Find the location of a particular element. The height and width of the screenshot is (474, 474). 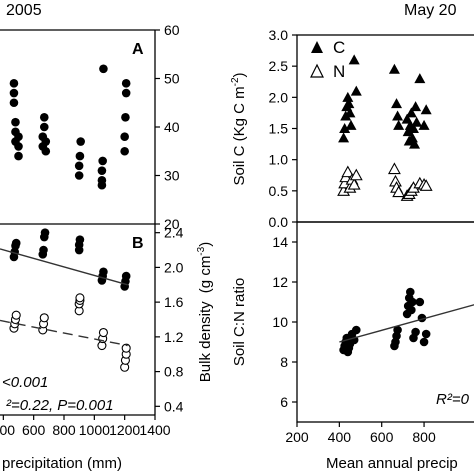

panel-d-ytick-label: 14 is located at coordinates (280, 242).